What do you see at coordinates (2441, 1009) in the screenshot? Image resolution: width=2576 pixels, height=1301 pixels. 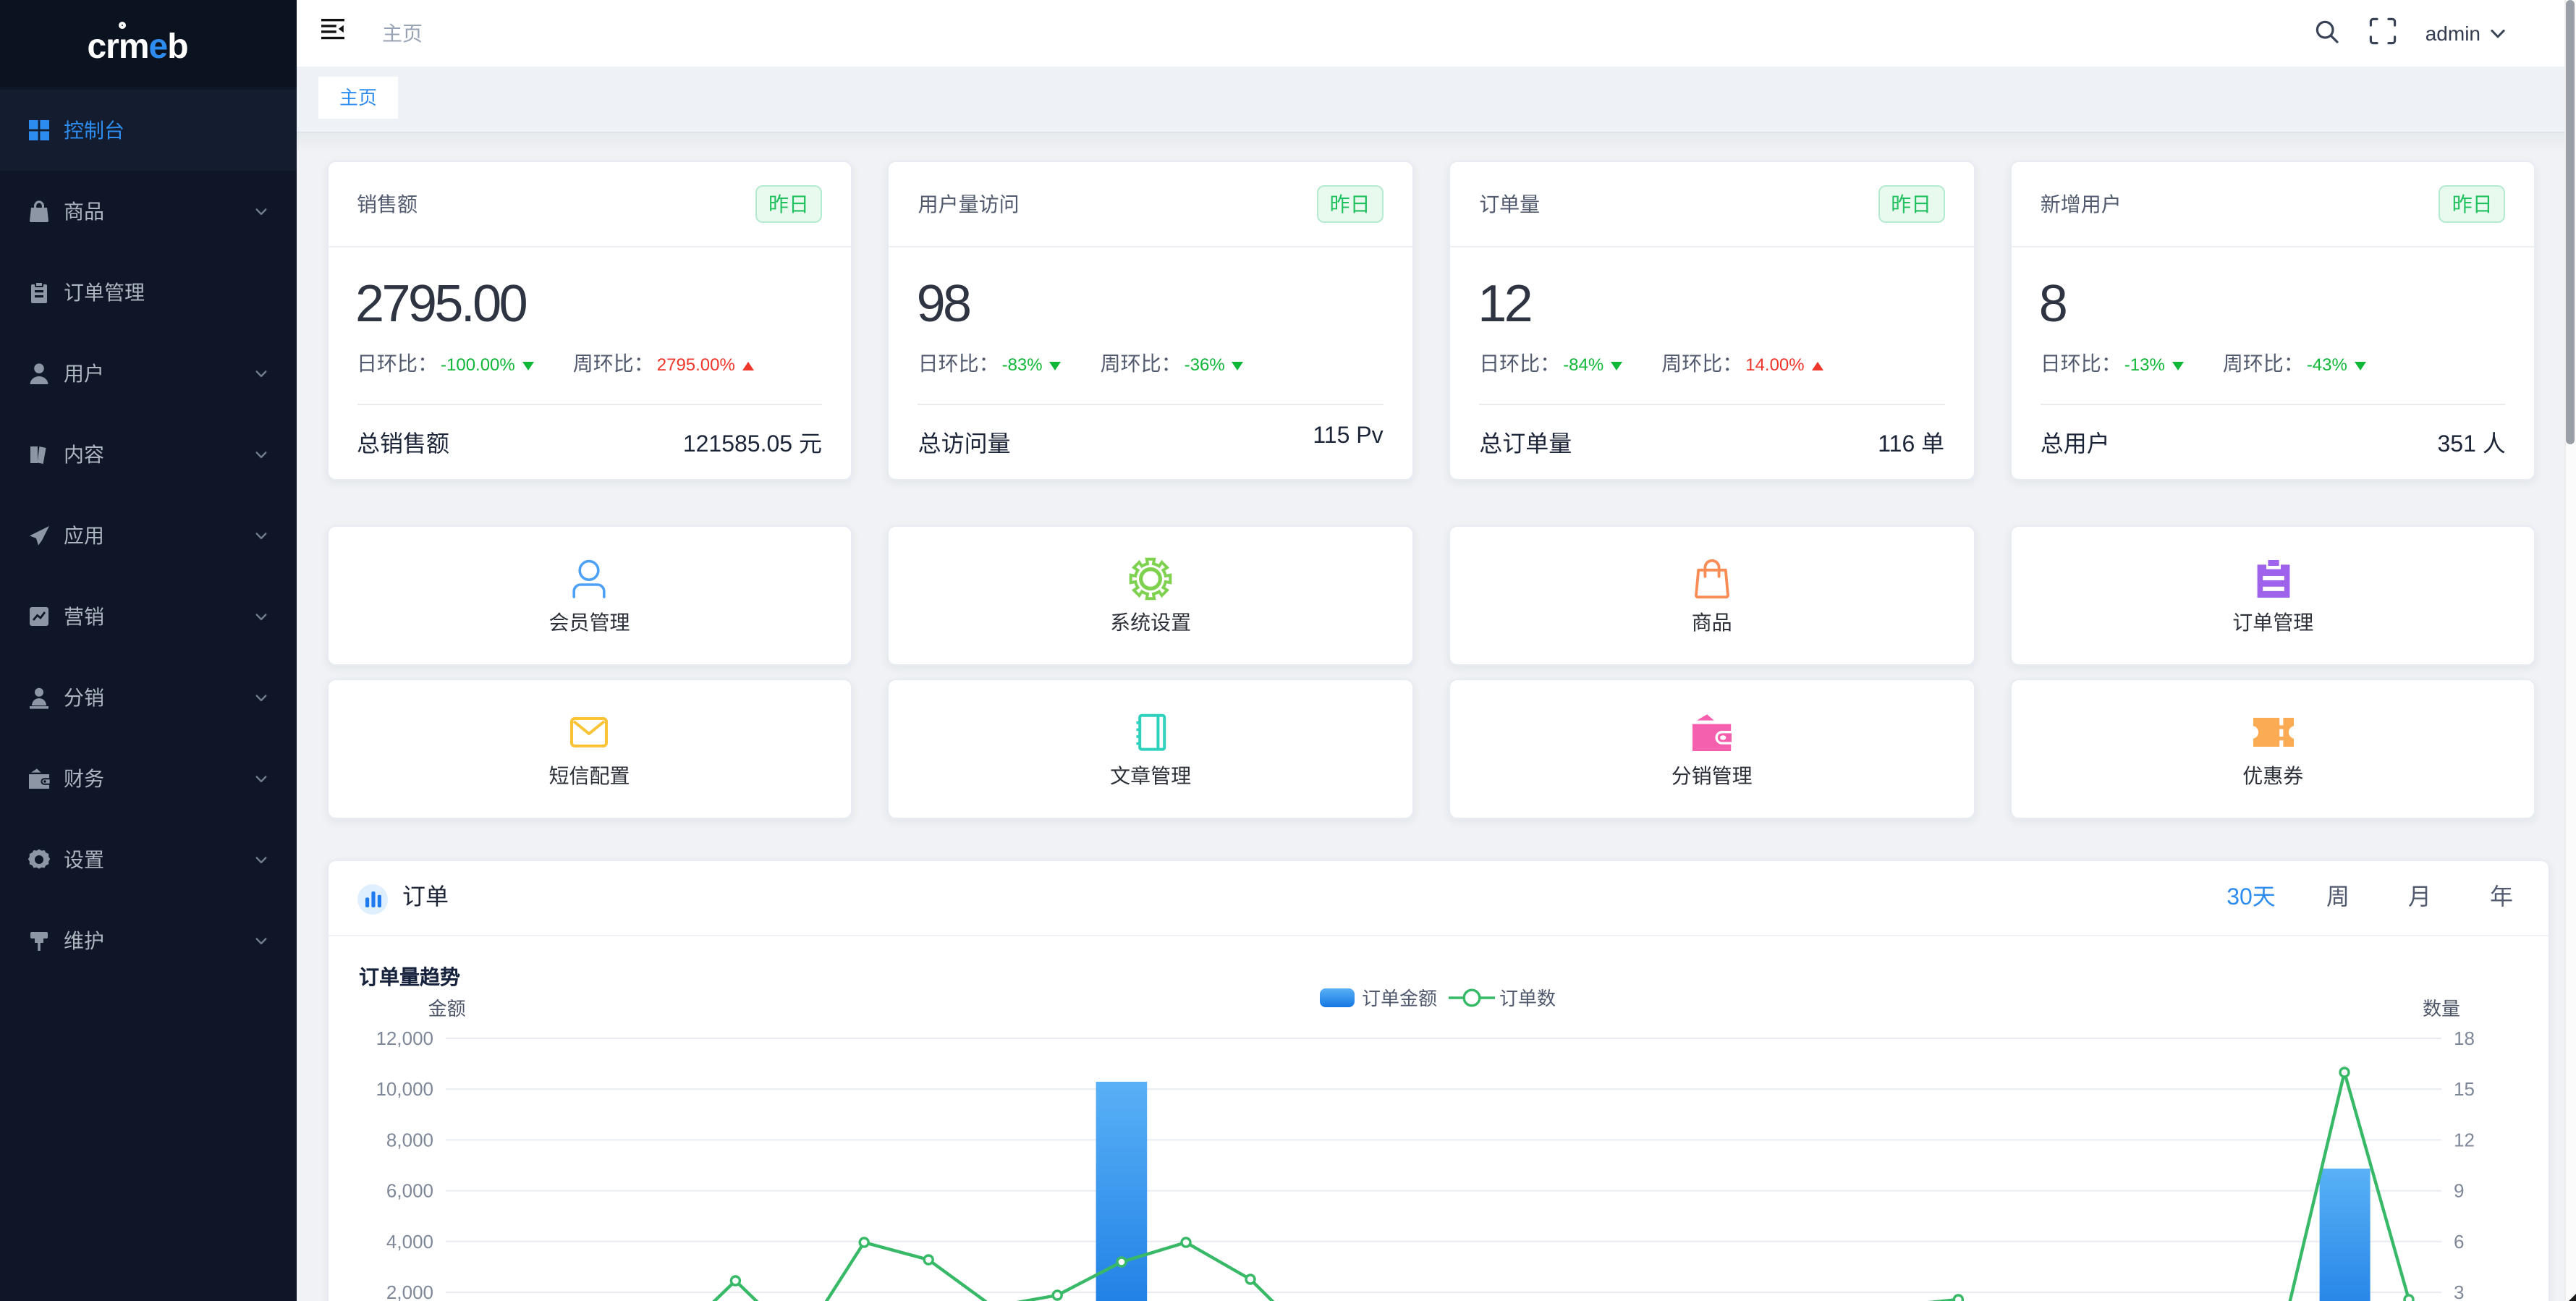 I see `svg-text: 数量` at bounding box center [2441, 1009].